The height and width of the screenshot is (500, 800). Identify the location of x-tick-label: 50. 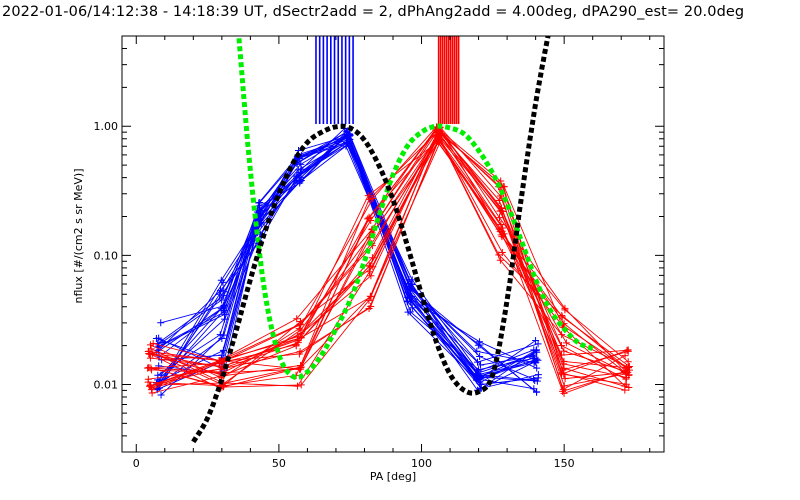
(279, 463).